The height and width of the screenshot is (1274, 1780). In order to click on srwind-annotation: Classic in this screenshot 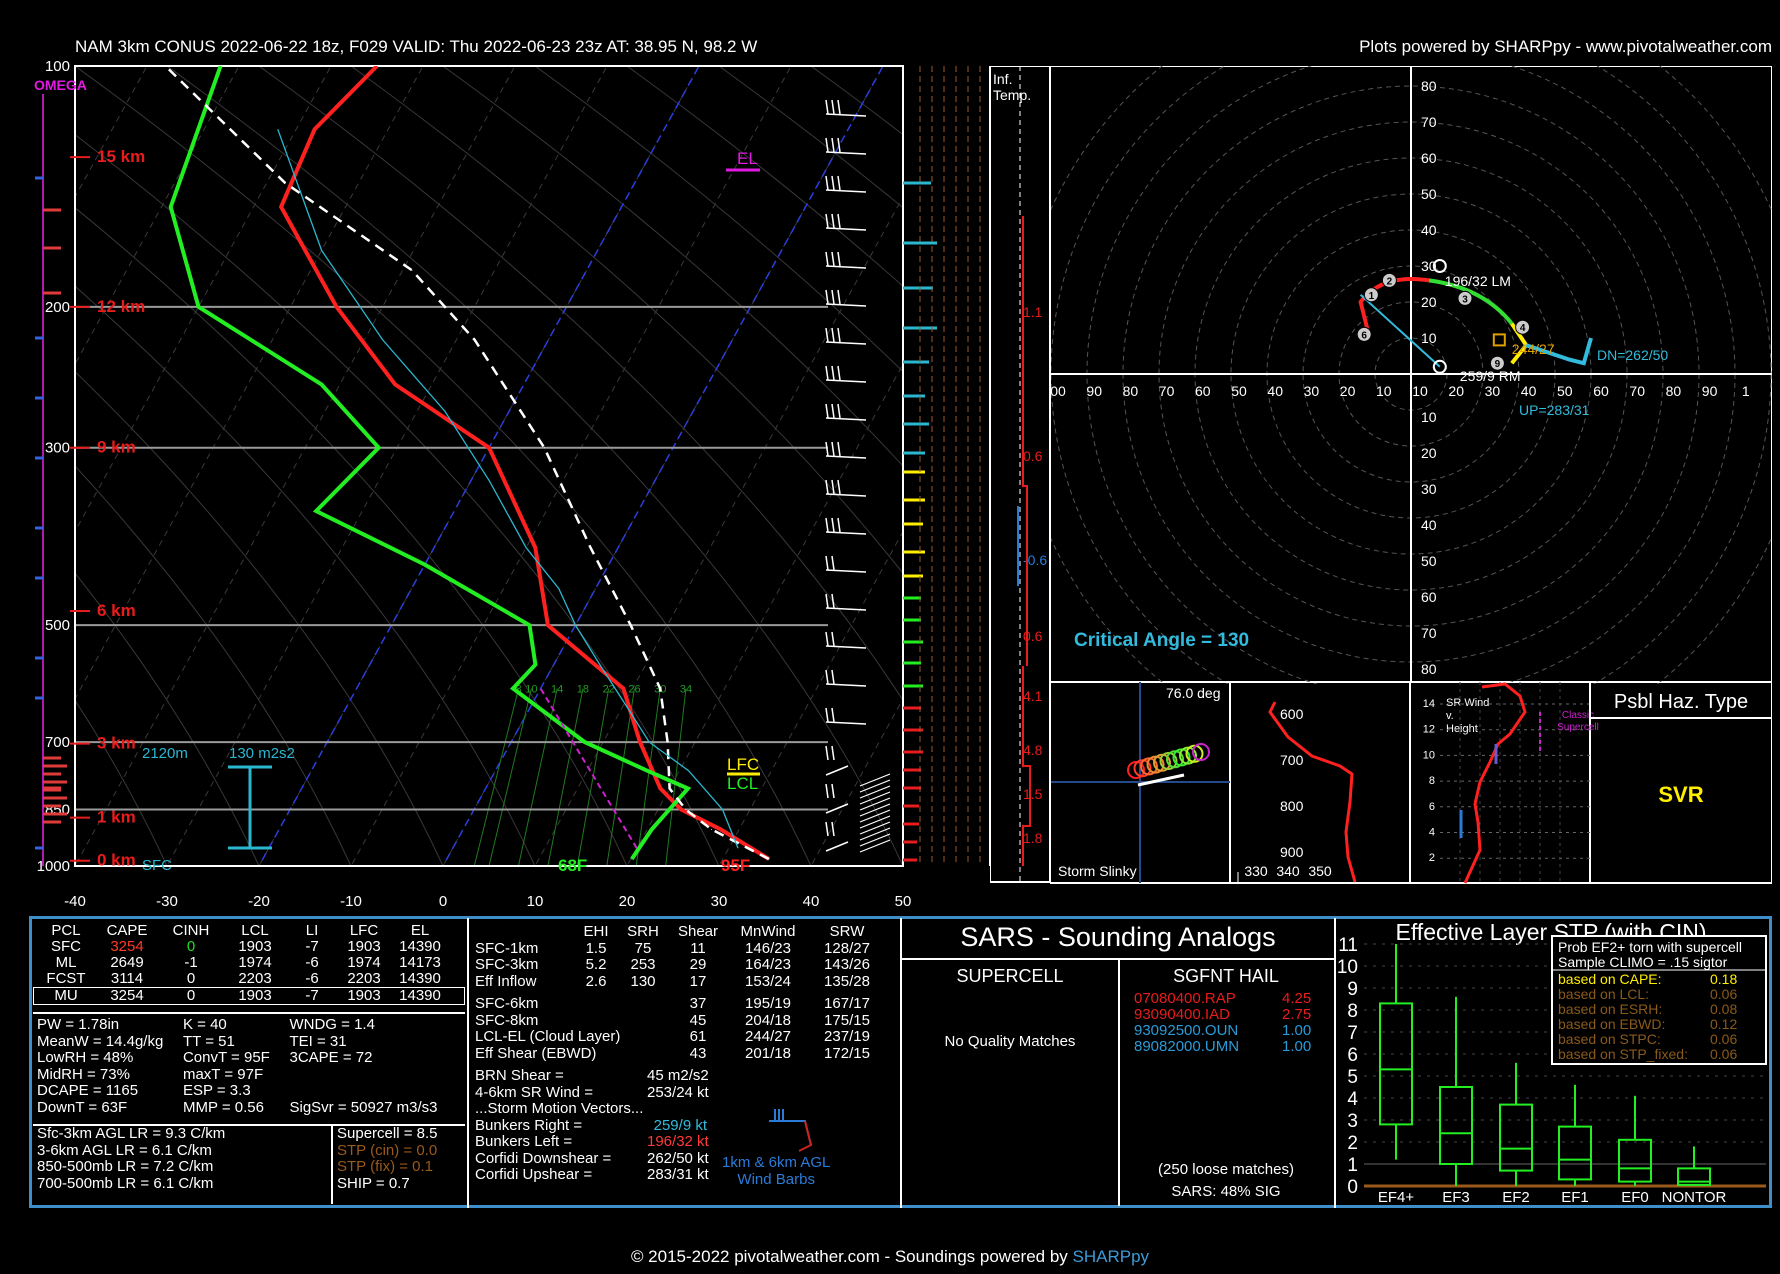, I will do `click(1578, 715)`.